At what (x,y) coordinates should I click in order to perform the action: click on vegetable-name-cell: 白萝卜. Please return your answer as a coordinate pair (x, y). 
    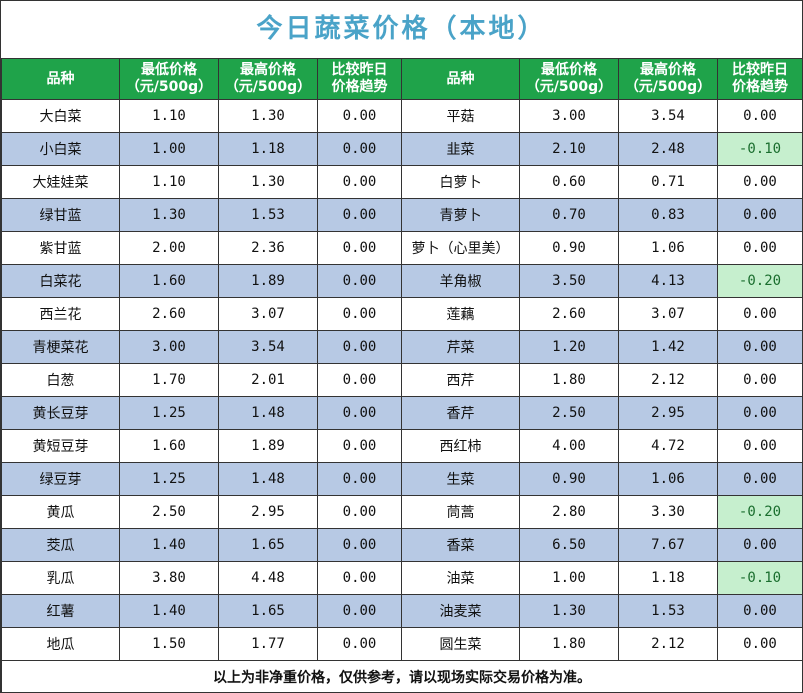
    Looking at the image, I should click on (460, 182).